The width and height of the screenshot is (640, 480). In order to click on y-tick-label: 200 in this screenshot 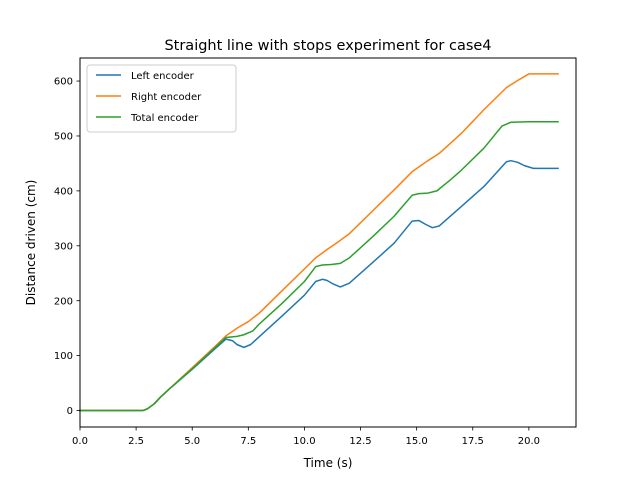, I will do `click(63, 301)`.